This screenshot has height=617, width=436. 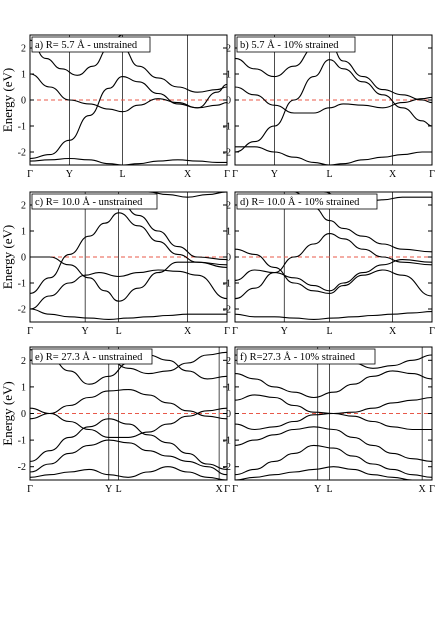 I want to click on panel-title: e) R= 27.3 Å - unstrained, so click(x=89, y=357).